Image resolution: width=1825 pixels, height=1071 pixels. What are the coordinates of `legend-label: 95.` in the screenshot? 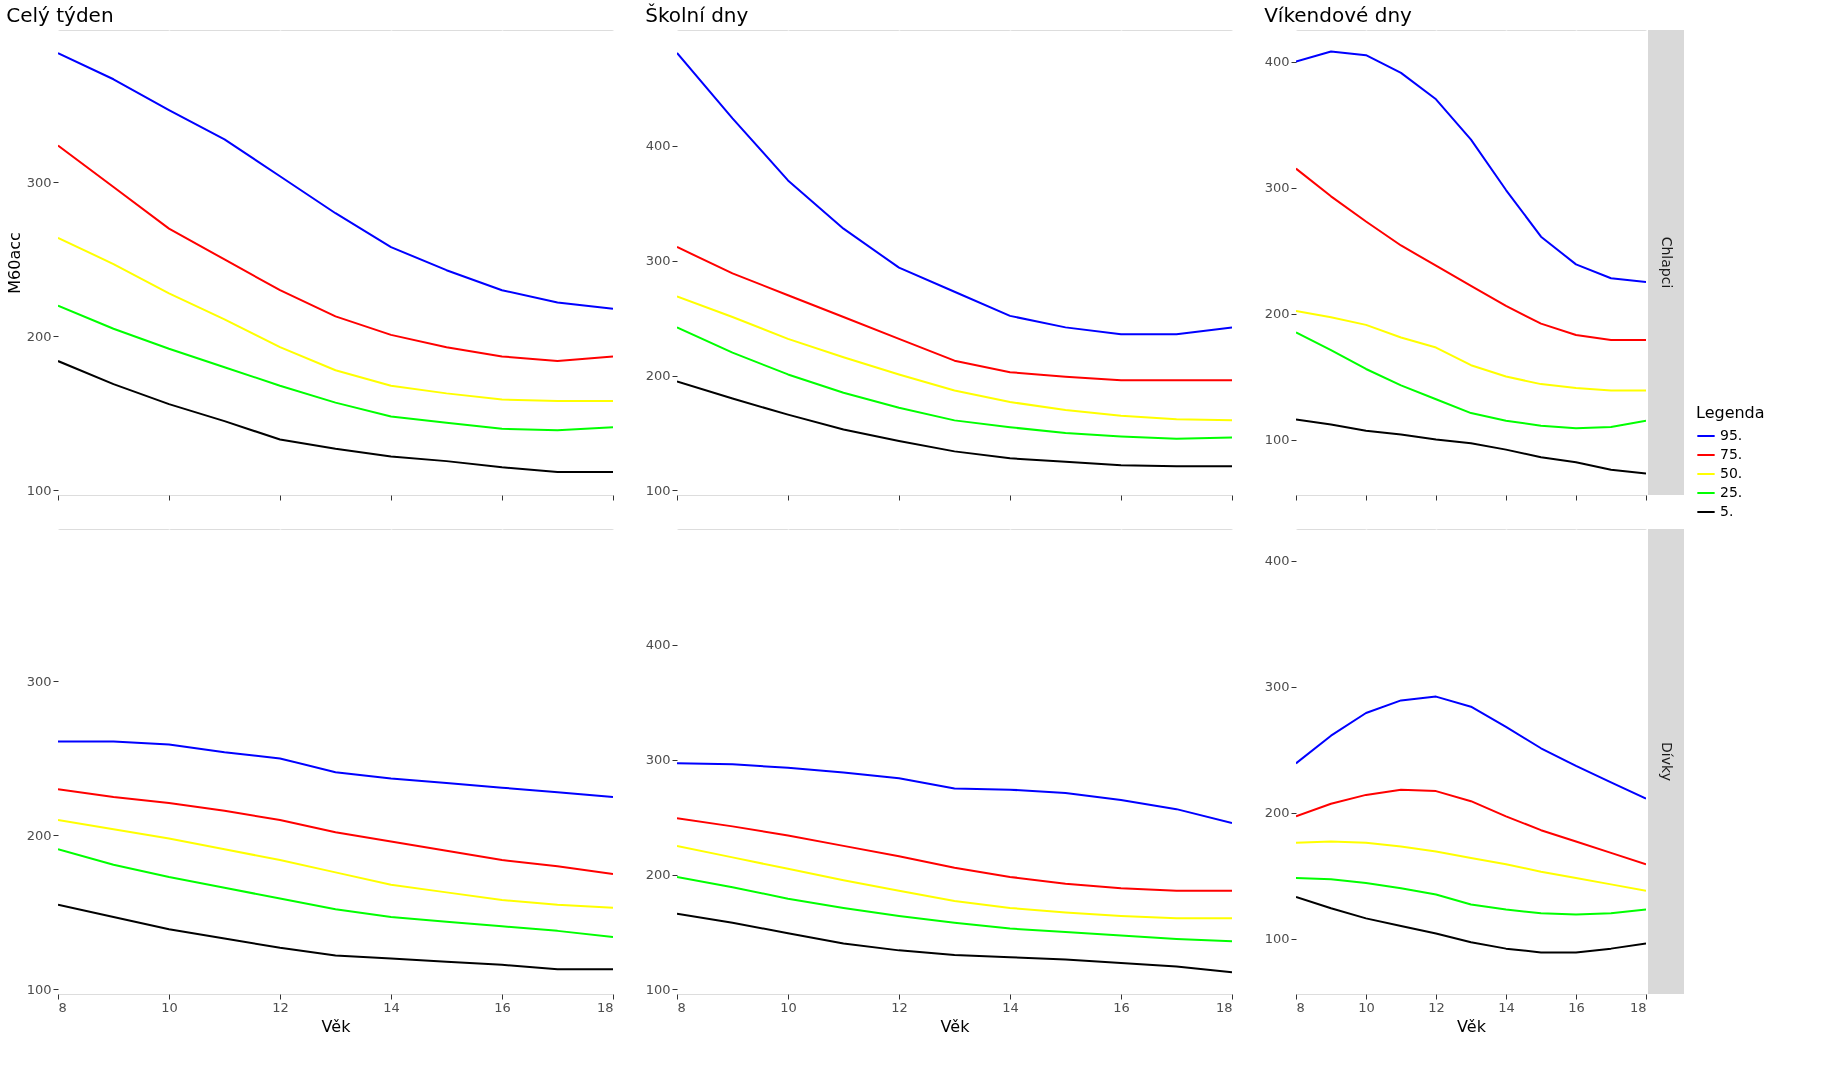 It's located at (1731, 435).